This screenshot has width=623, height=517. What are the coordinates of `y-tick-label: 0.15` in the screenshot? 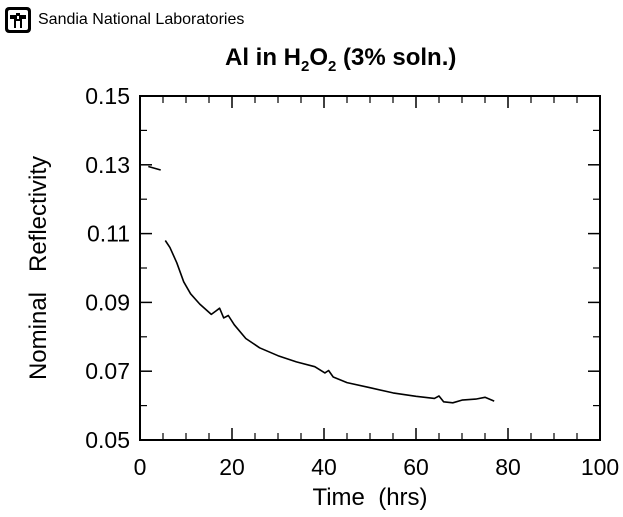 It's located at (107, 96).